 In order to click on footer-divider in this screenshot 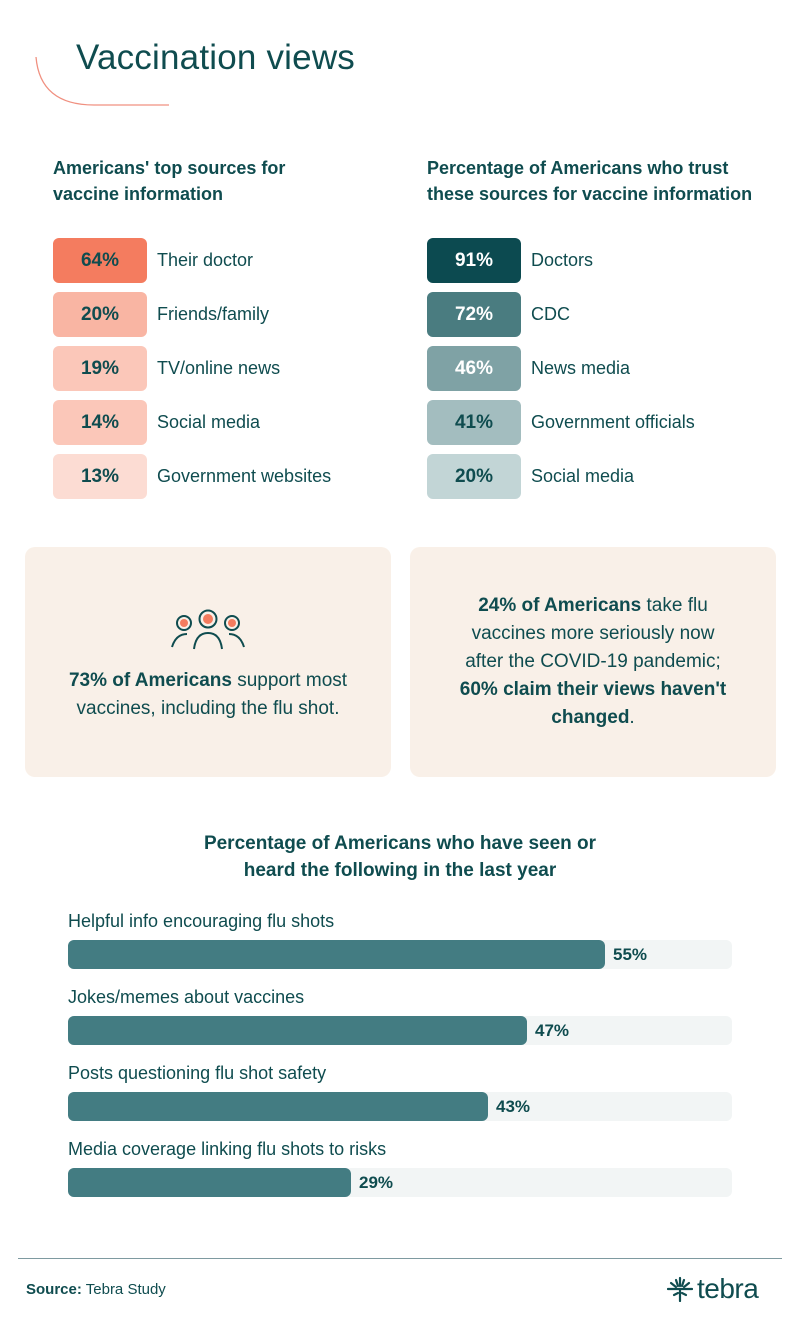, I will do `click(400, 1258)`.